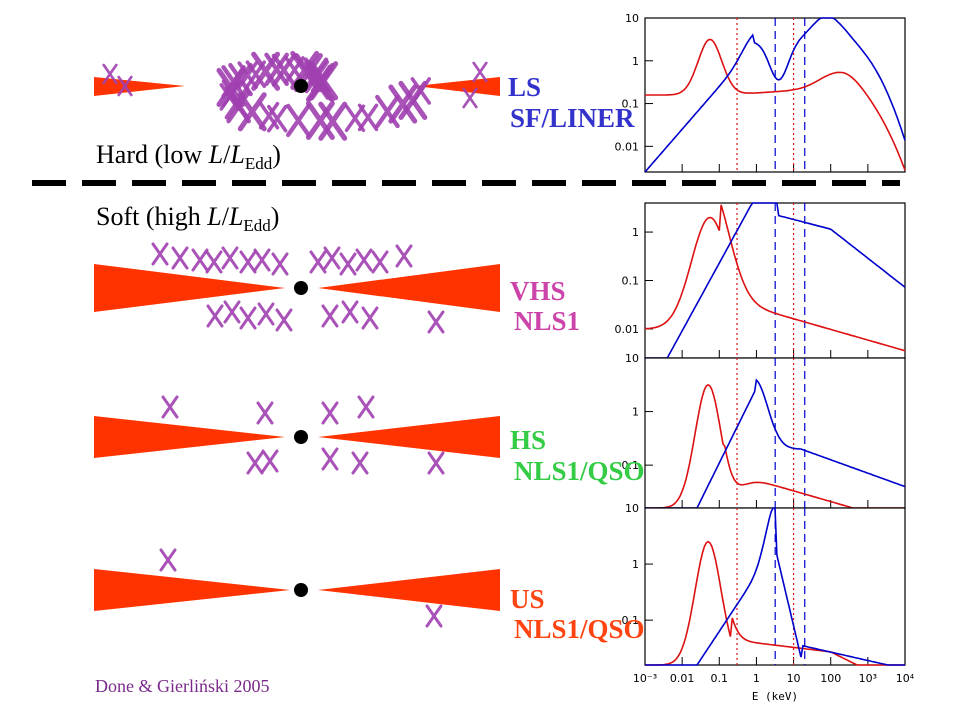  I want to click on y-tick-label-ls-3: 0.01, so click(627, 146).